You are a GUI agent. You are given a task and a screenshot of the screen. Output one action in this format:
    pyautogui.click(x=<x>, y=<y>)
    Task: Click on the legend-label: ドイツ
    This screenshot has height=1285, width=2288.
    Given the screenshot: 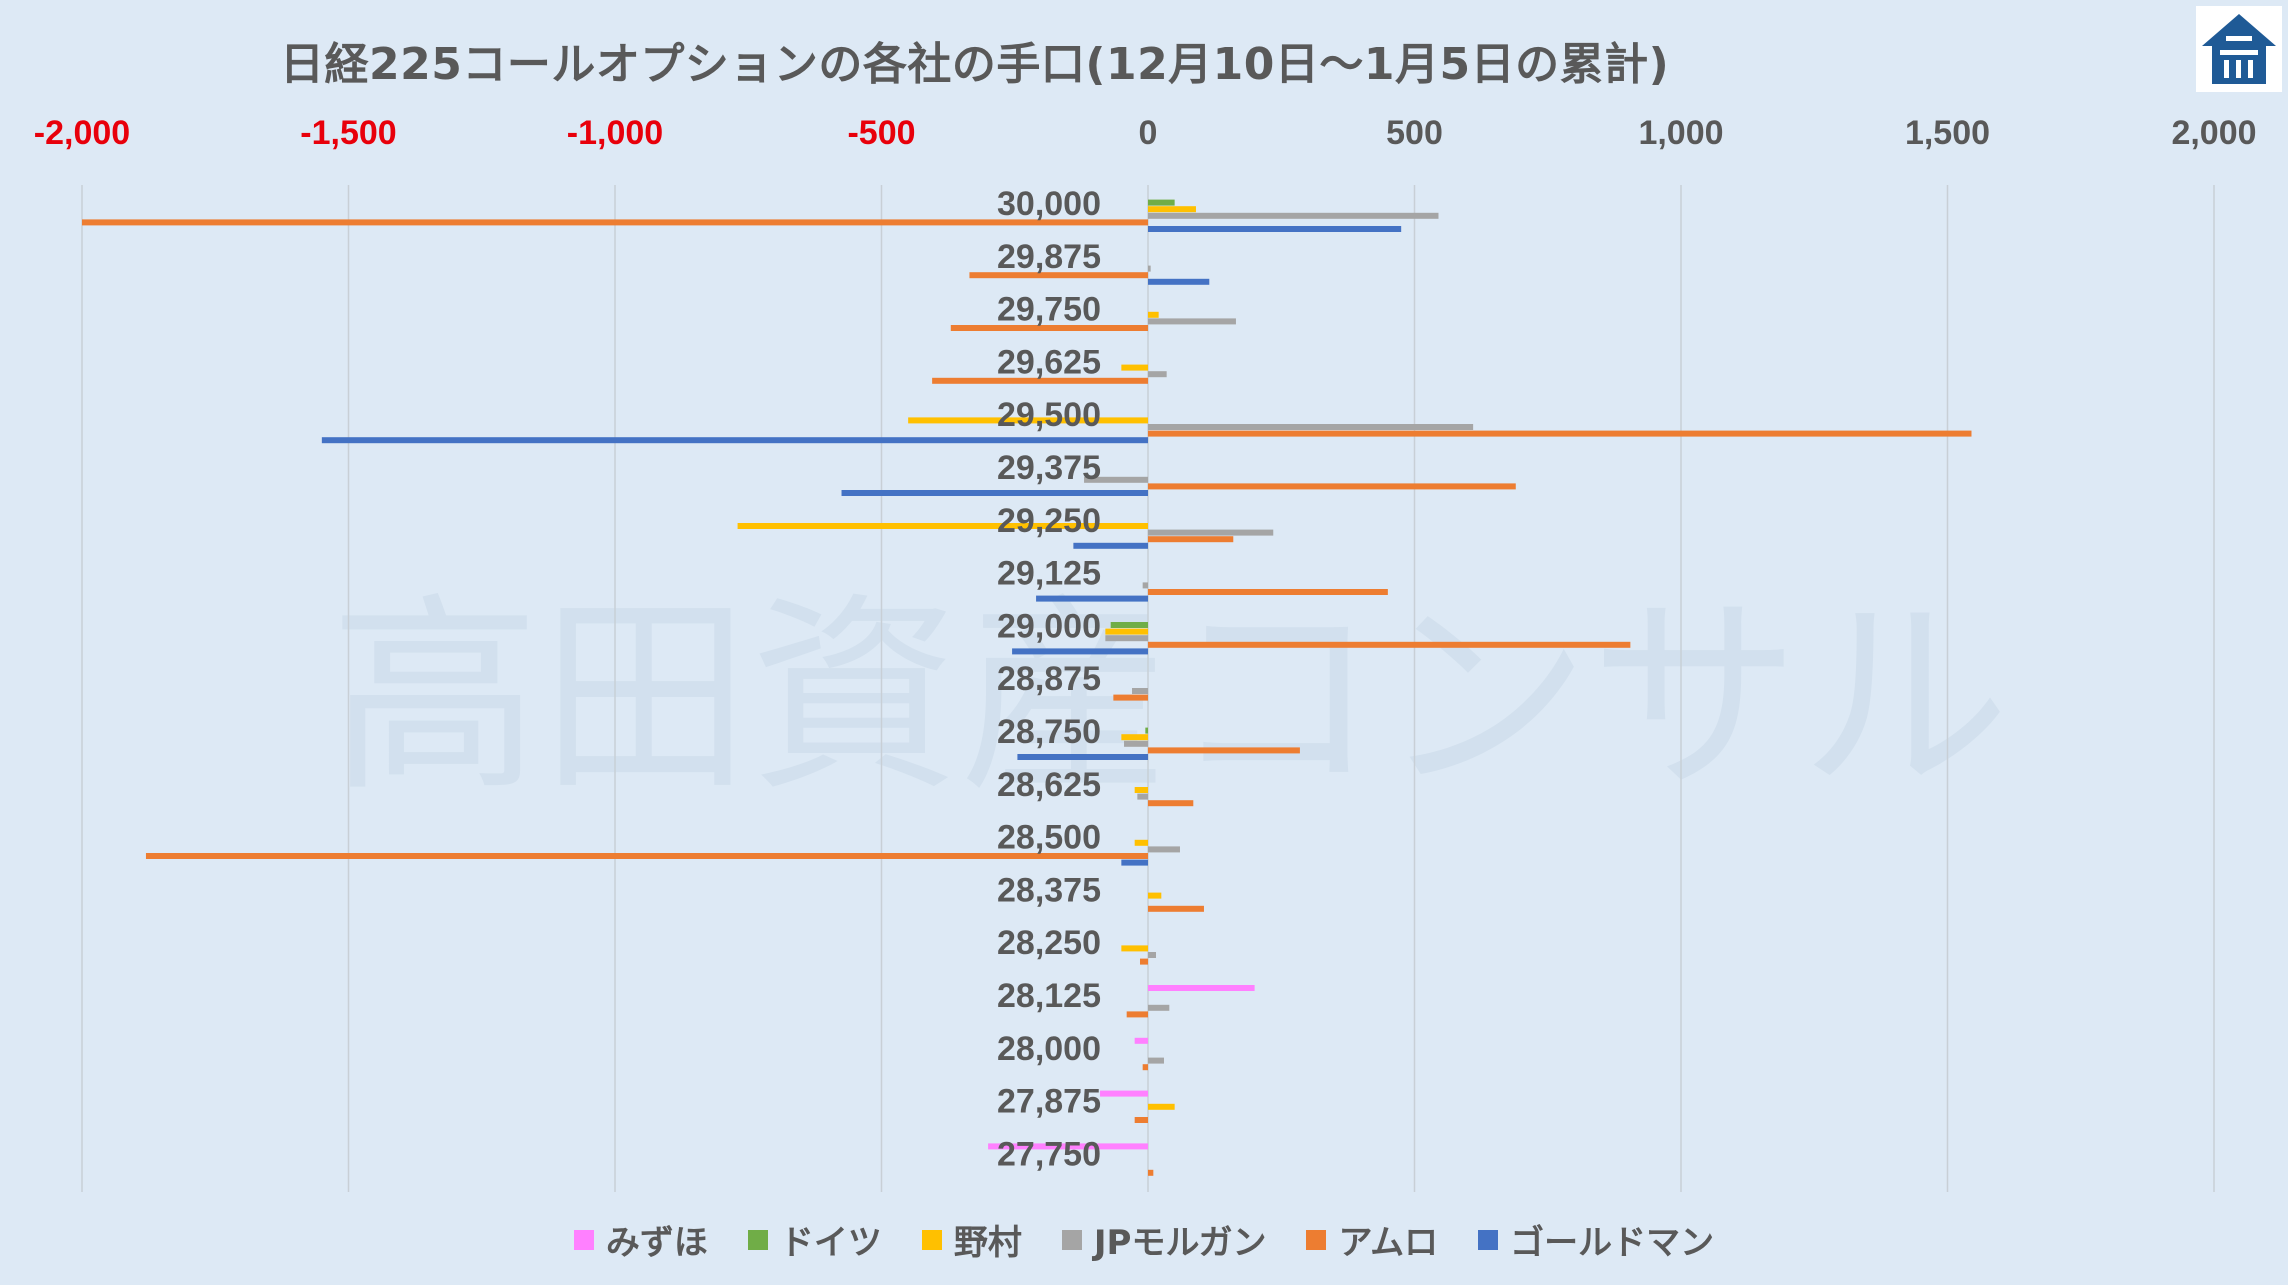 What is the action you would take?
    pyautogui.click(x=830, y=1243)
    